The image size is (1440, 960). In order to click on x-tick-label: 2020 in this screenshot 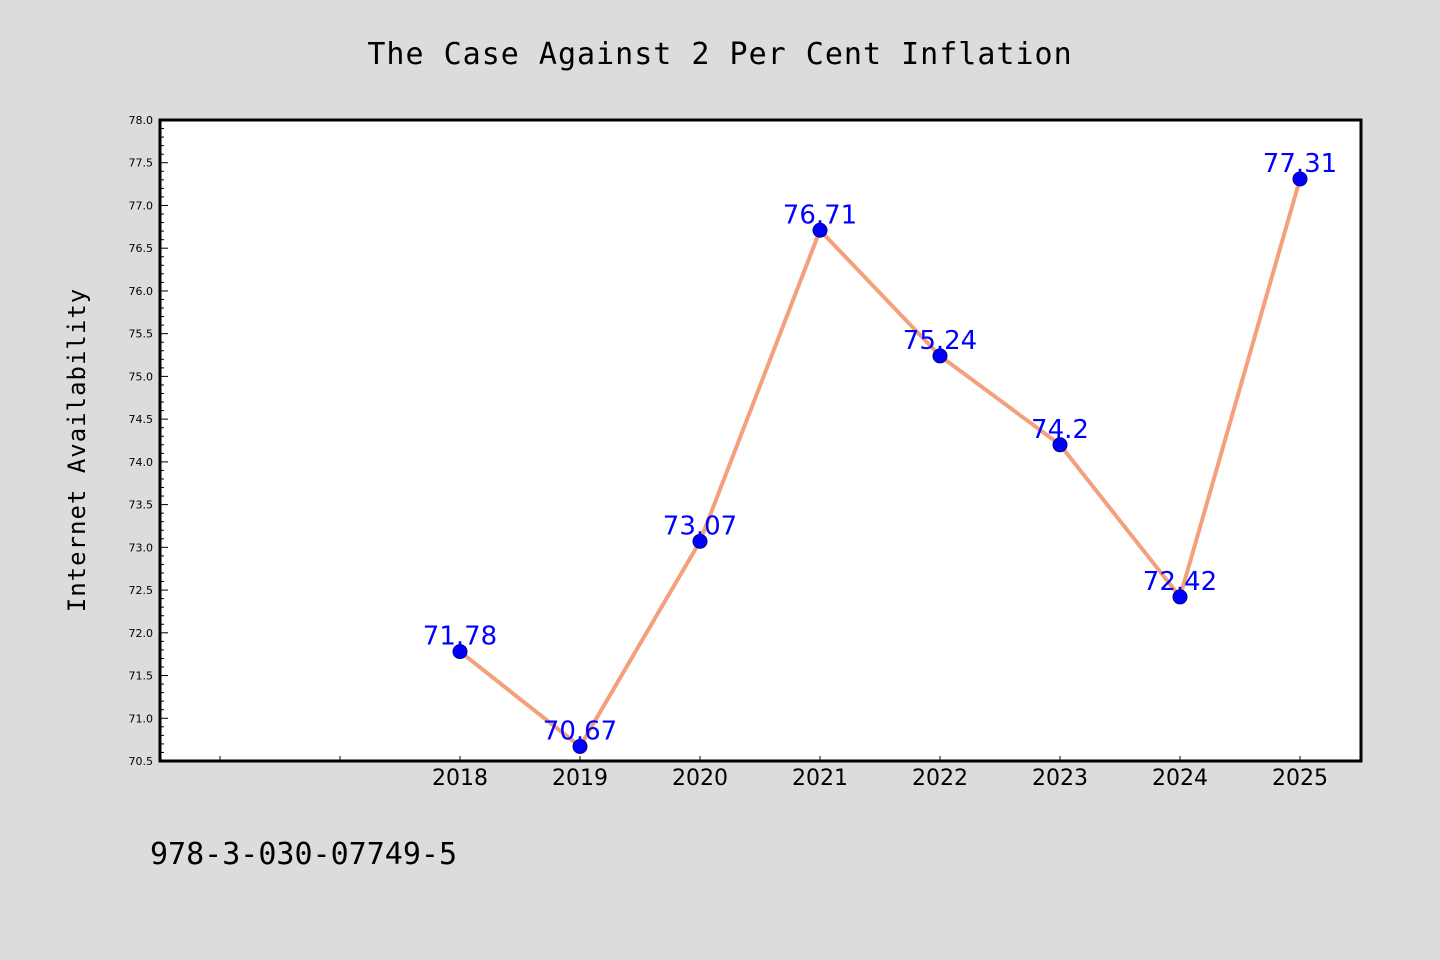, I will do `click(700, 778)`.